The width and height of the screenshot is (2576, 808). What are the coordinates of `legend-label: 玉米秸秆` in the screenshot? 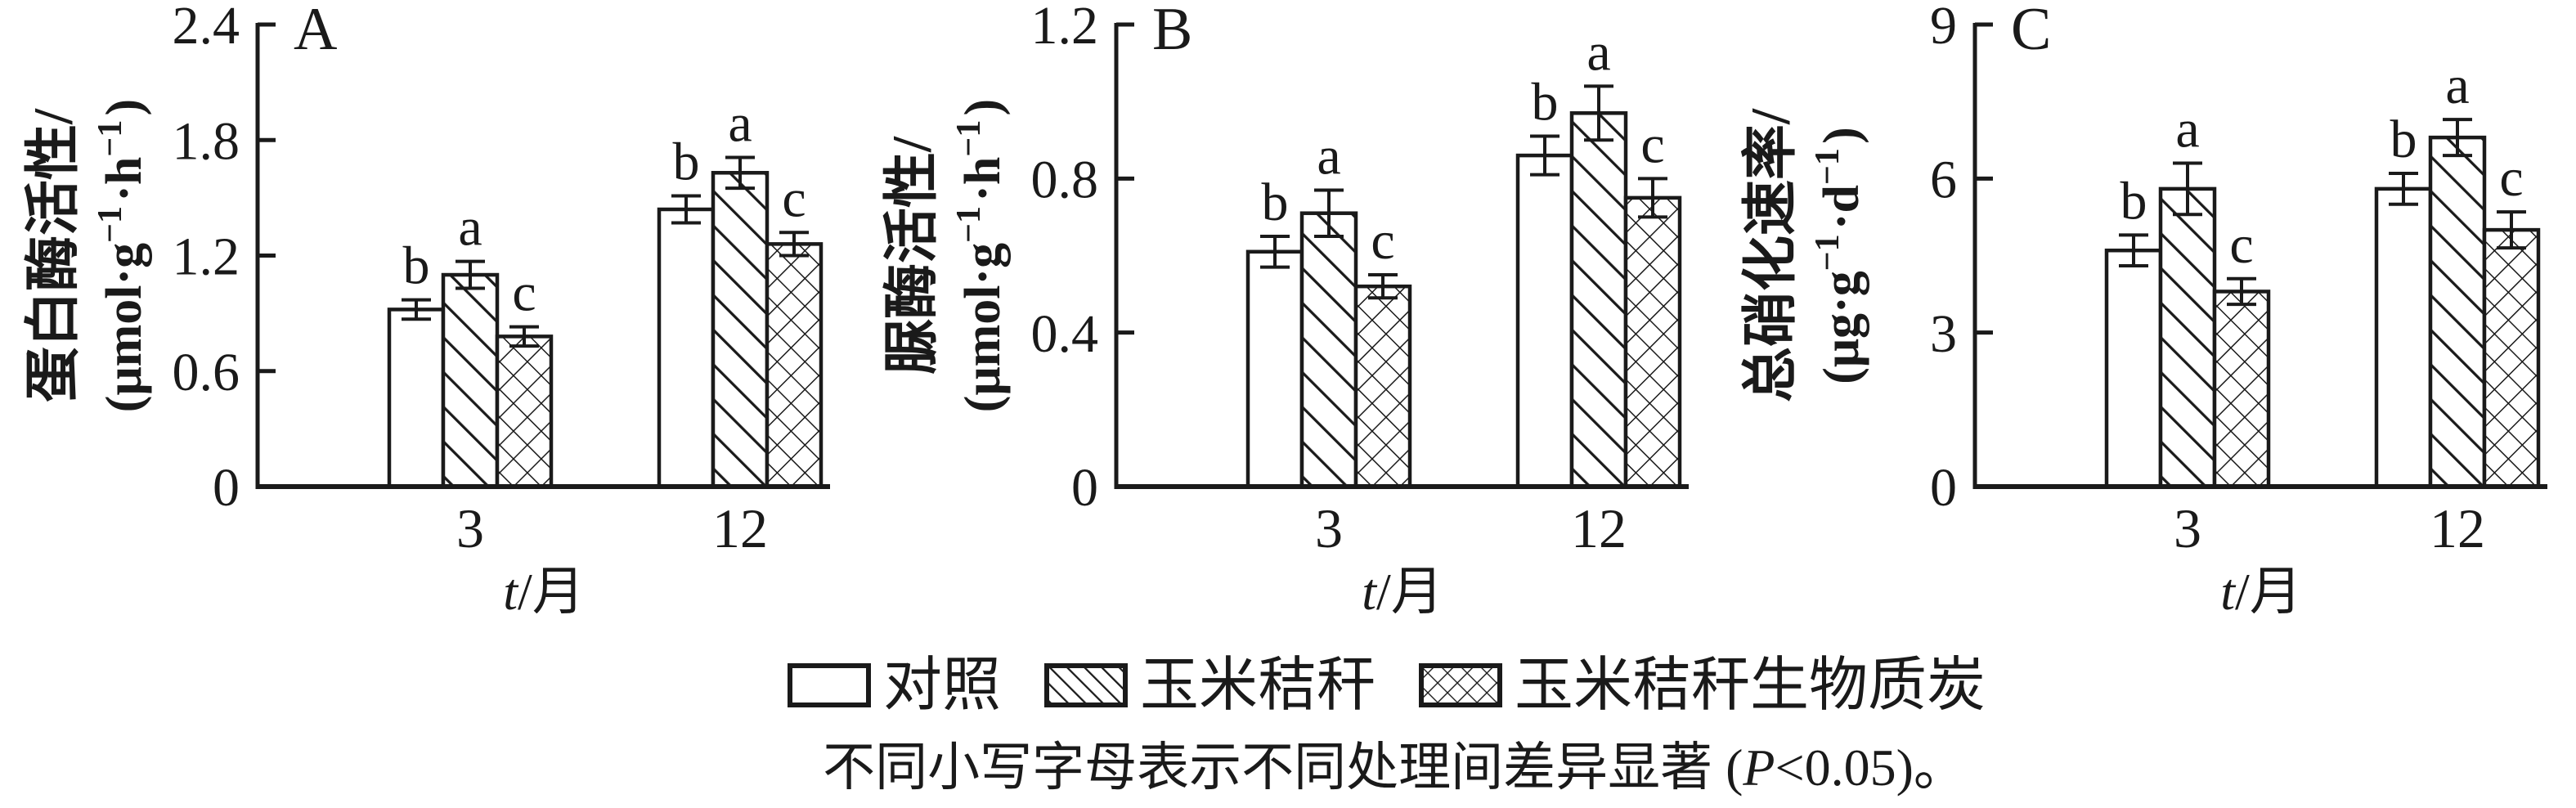 It's located at (1257, 685).